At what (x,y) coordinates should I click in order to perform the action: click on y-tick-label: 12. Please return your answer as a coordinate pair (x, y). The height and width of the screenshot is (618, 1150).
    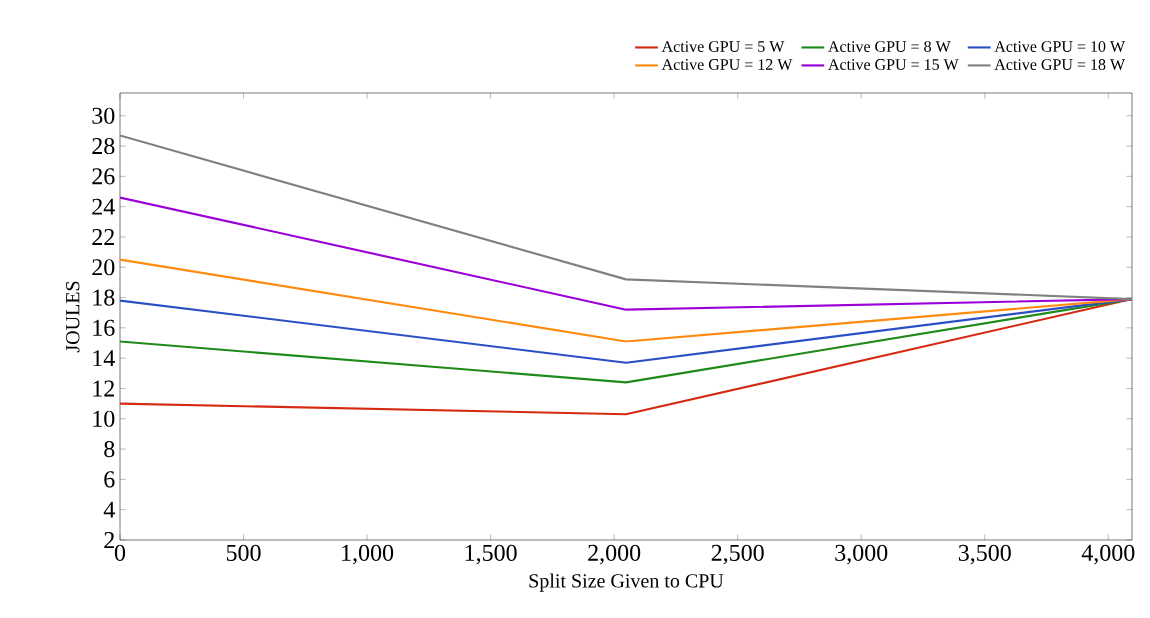
    Looking at the image, I should click on (103, 388).